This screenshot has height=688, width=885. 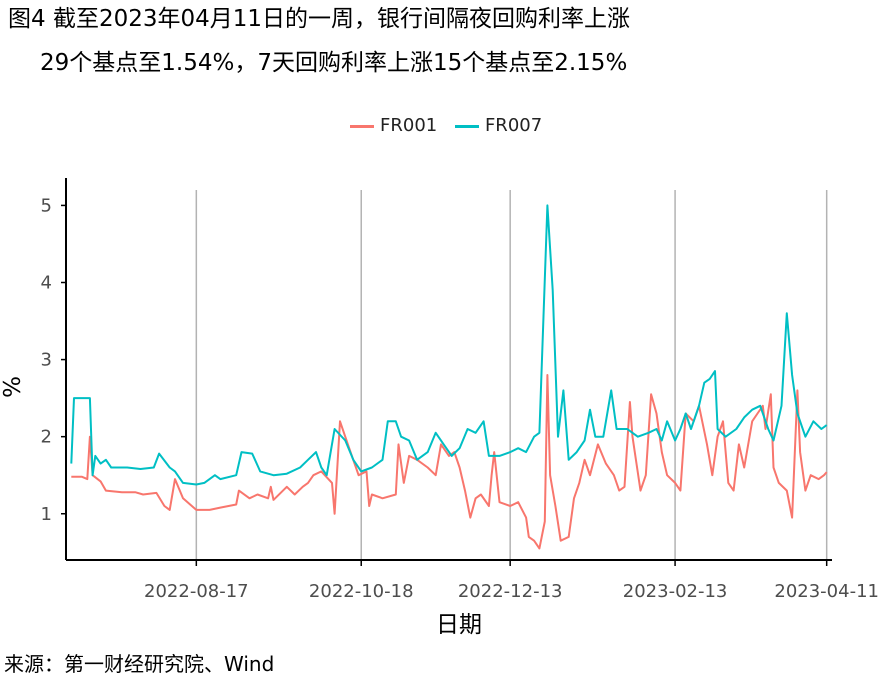 What do you see at coordinates (452, 125) in the screenshot?
I see `chart-legend: FR001 FR007` at bounding box center [452, 125].